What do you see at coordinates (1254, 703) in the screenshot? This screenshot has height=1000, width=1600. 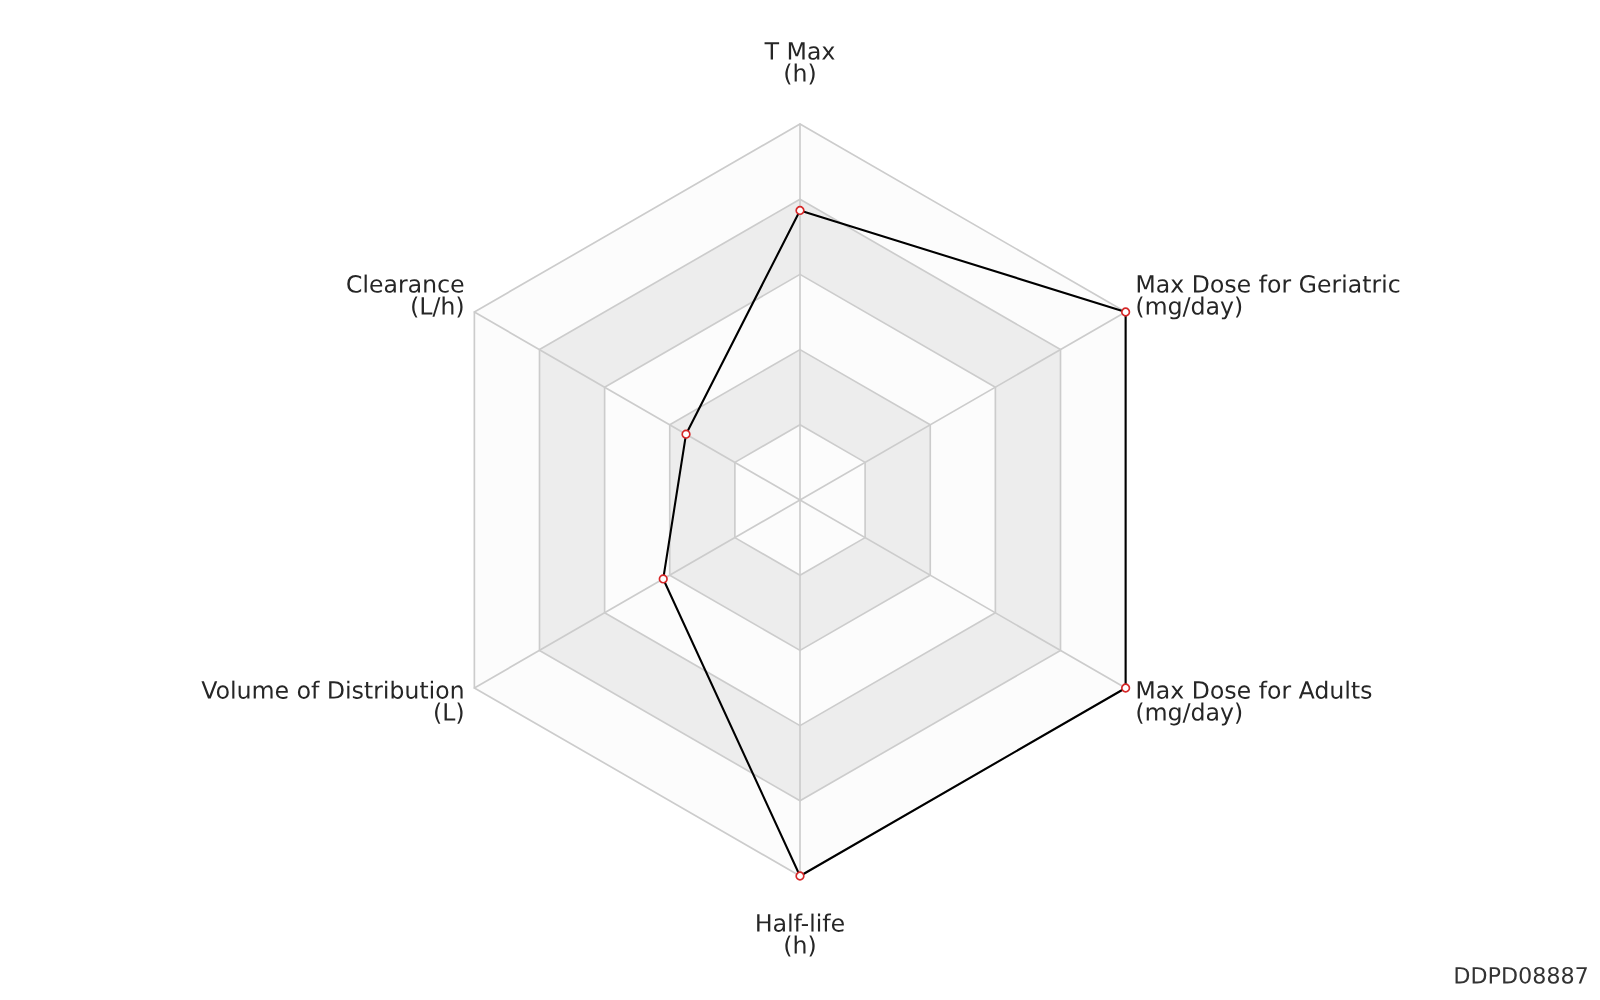 I see `spoke-label: Max Dose for Adults (mg/day)` at bounding box center [1254, 703].